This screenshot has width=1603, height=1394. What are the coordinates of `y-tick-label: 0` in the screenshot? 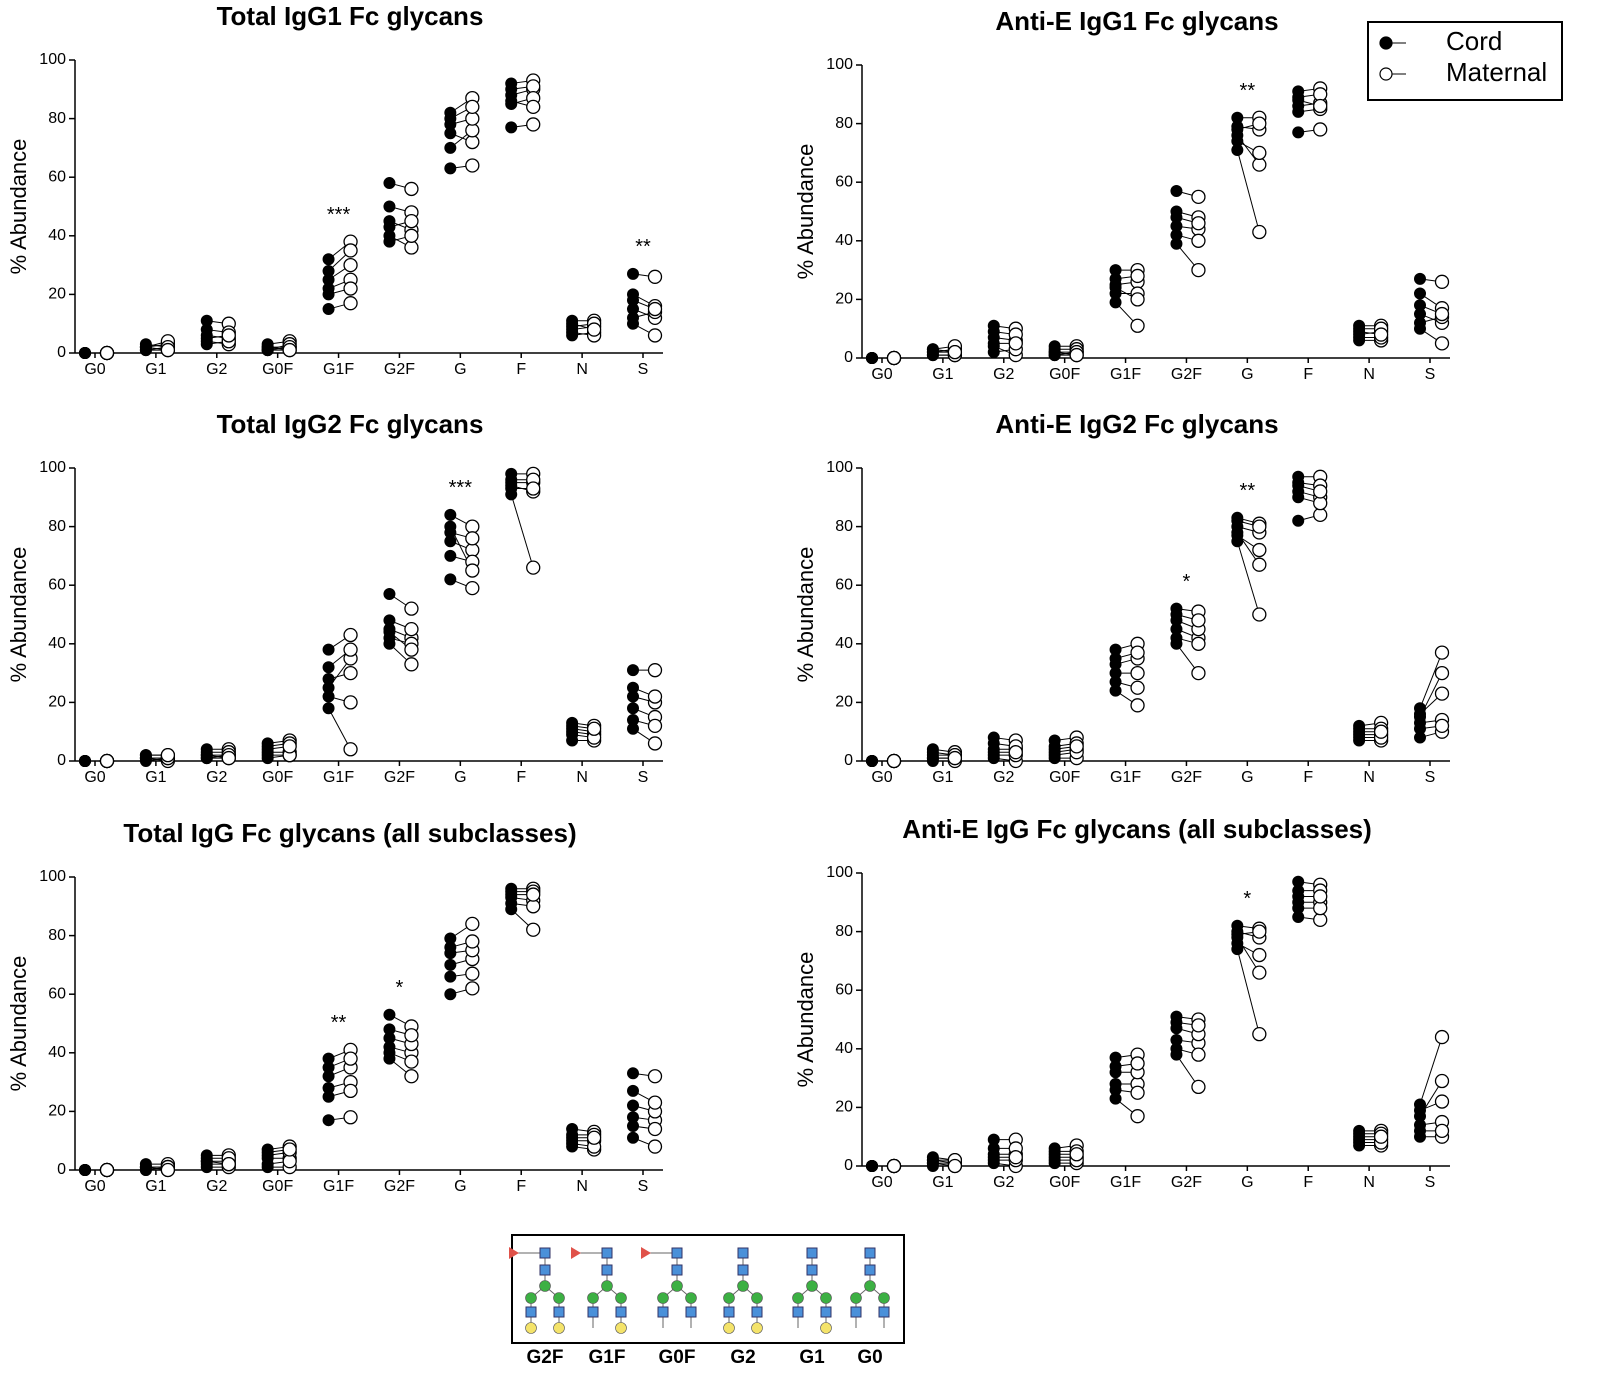 It's located at (61, 760).